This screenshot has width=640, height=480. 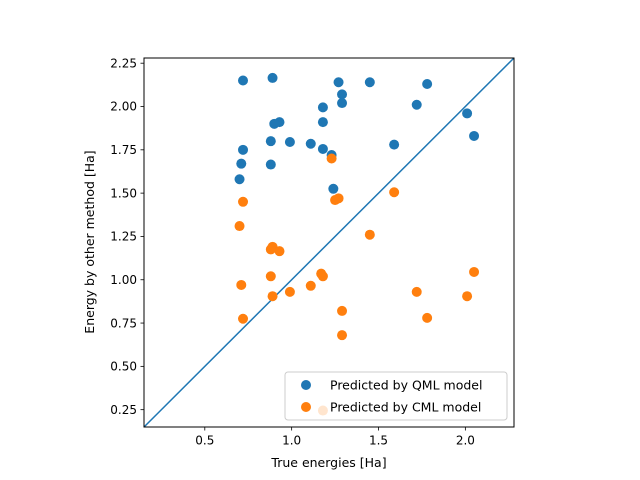 What do you see at coordinates (123, 323) in the screenshot?
I see `y-tick-label: 0.75` at bounding box center [123, 323].